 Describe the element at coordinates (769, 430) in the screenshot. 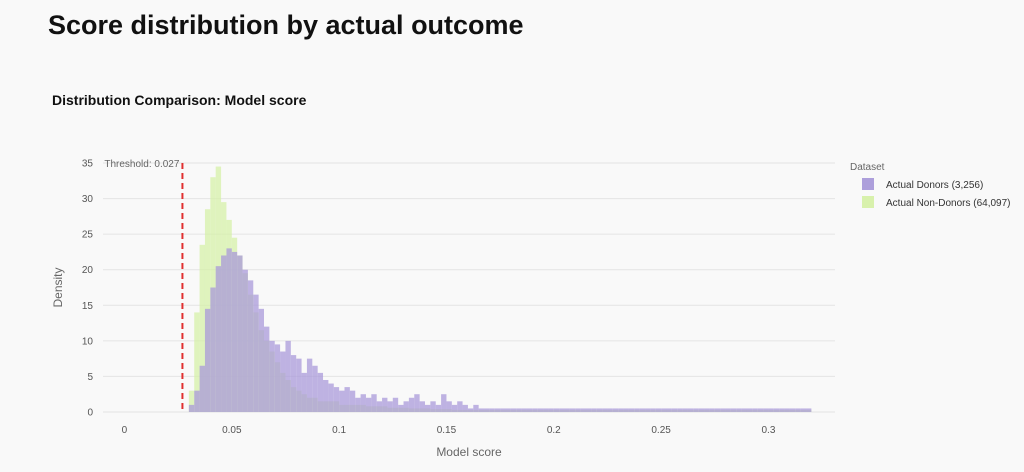

I see `x-tick-label: 0.3` at that location.